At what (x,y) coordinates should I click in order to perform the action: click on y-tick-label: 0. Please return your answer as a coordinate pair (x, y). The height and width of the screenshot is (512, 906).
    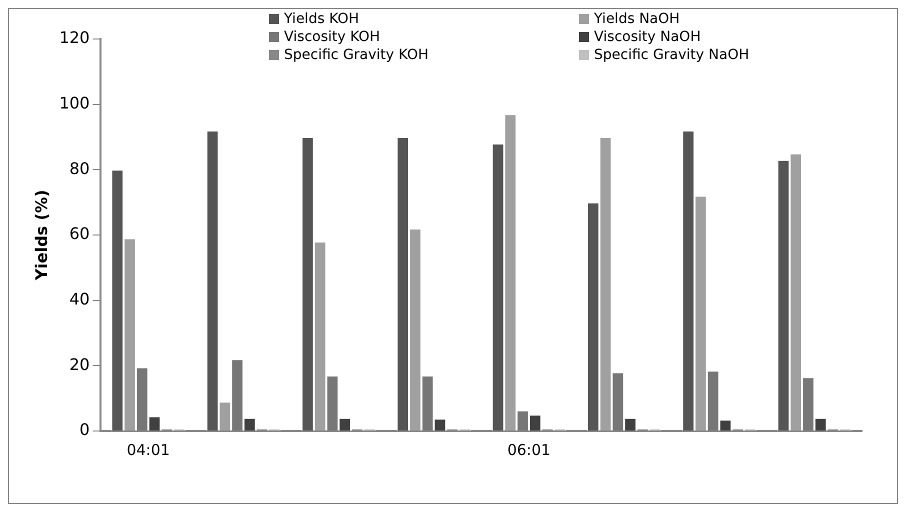
    Looking at the image, I should click on (85, 430).